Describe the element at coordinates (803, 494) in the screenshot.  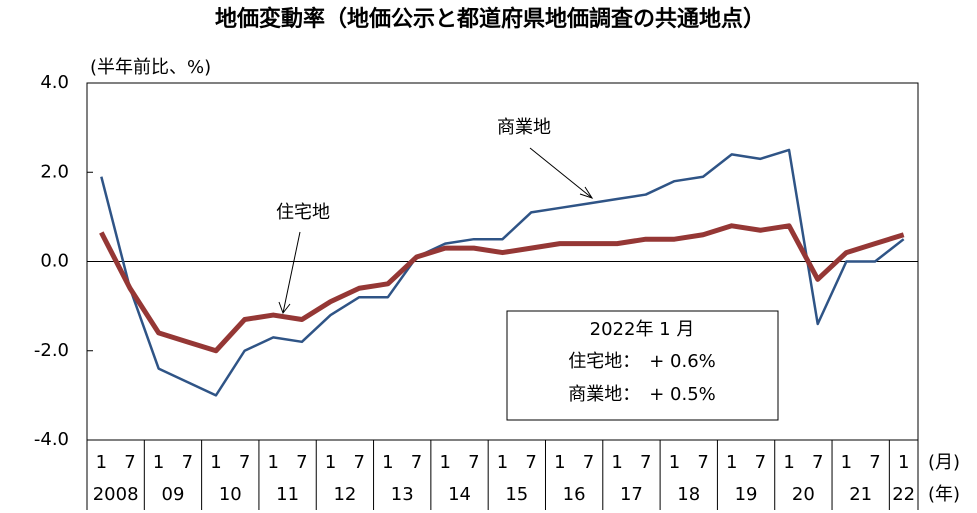
I see `year-label: 20` at that location.